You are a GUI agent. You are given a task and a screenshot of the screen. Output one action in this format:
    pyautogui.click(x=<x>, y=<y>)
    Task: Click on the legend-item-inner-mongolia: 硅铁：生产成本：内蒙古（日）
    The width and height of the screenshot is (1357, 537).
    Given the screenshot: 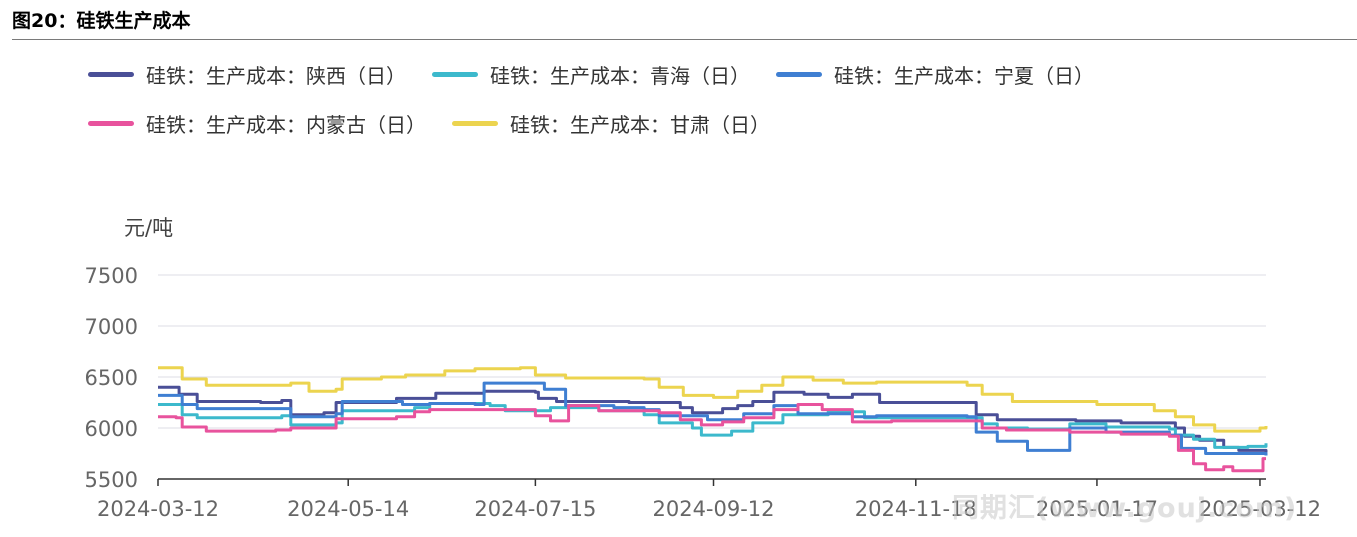 What is the action you would take?
    pyautogui.click(x=257, y=123)
    